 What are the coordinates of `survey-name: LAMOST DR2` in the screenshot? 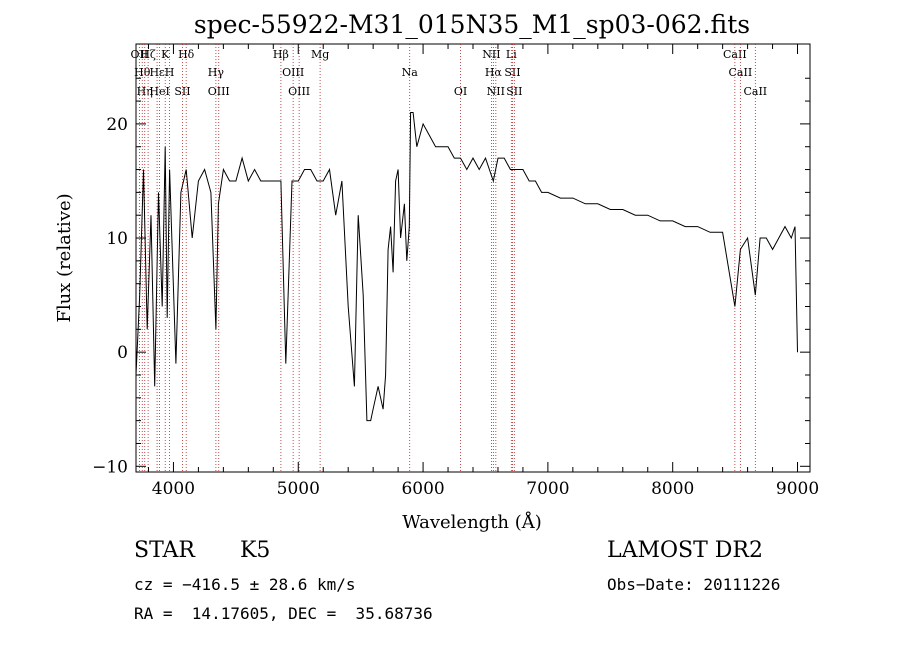 It's located at (685, 550).